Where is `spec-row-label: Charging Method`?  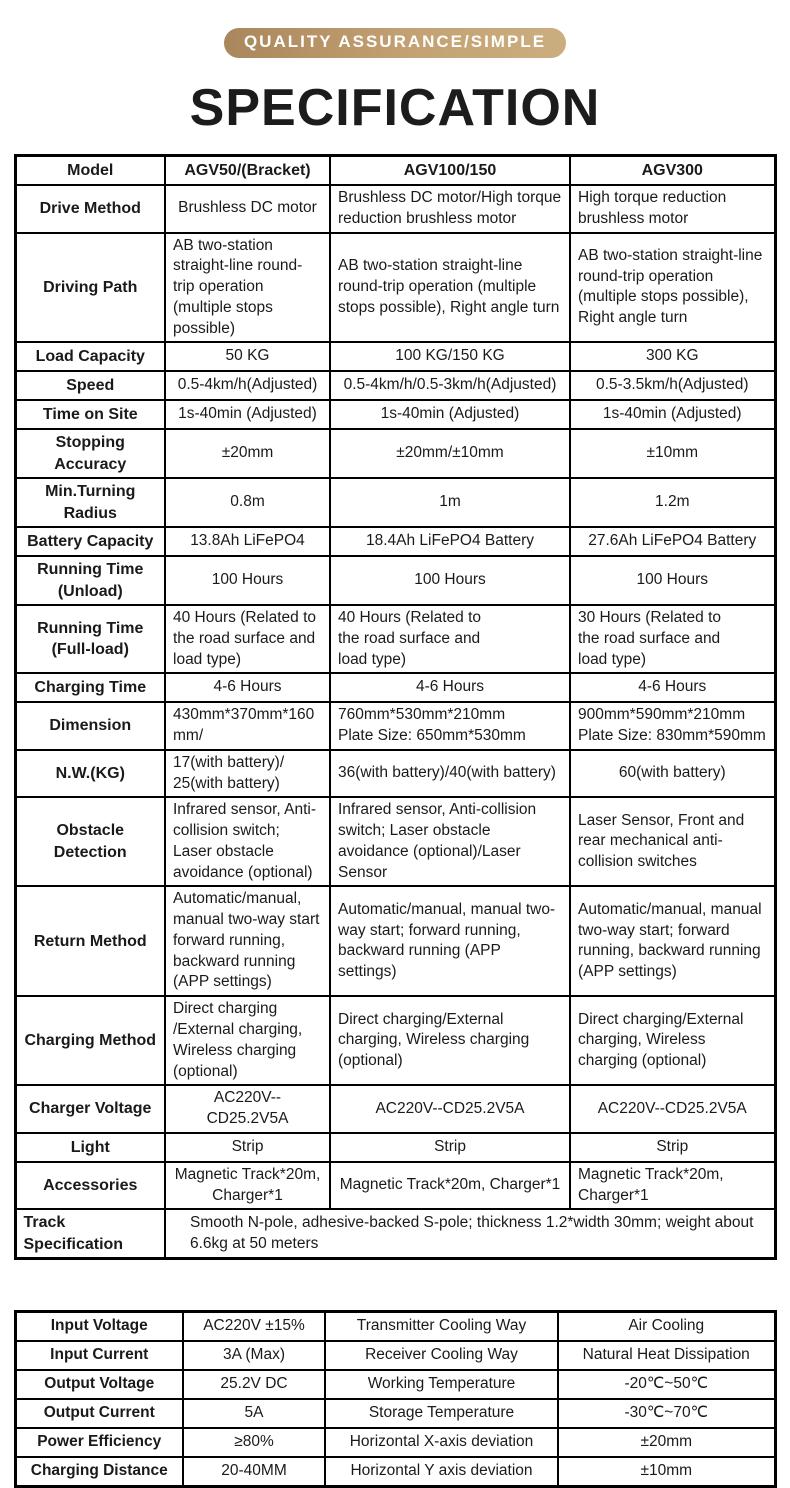 spec-row-label: Charging Method is located at coordinates (90, 1041).